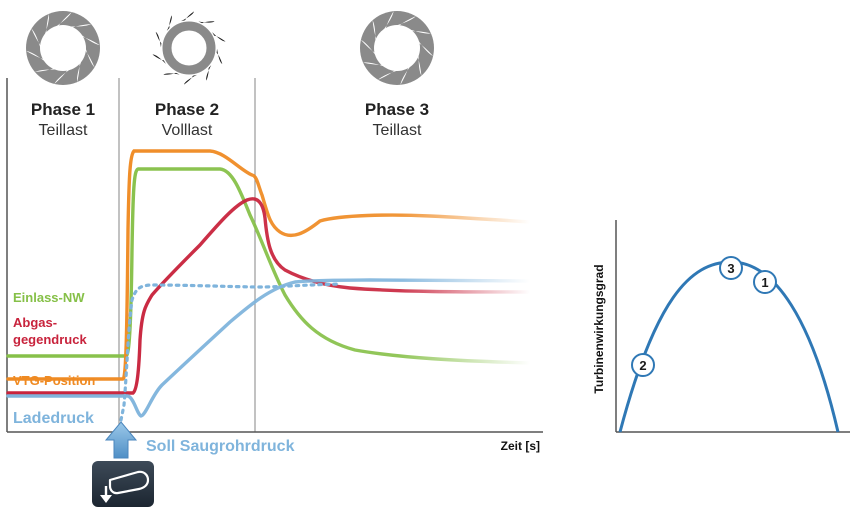 The width and height of the screenshot is (852, 510). I want to click on efficiency-marker-2: 2, so click(643, 365).